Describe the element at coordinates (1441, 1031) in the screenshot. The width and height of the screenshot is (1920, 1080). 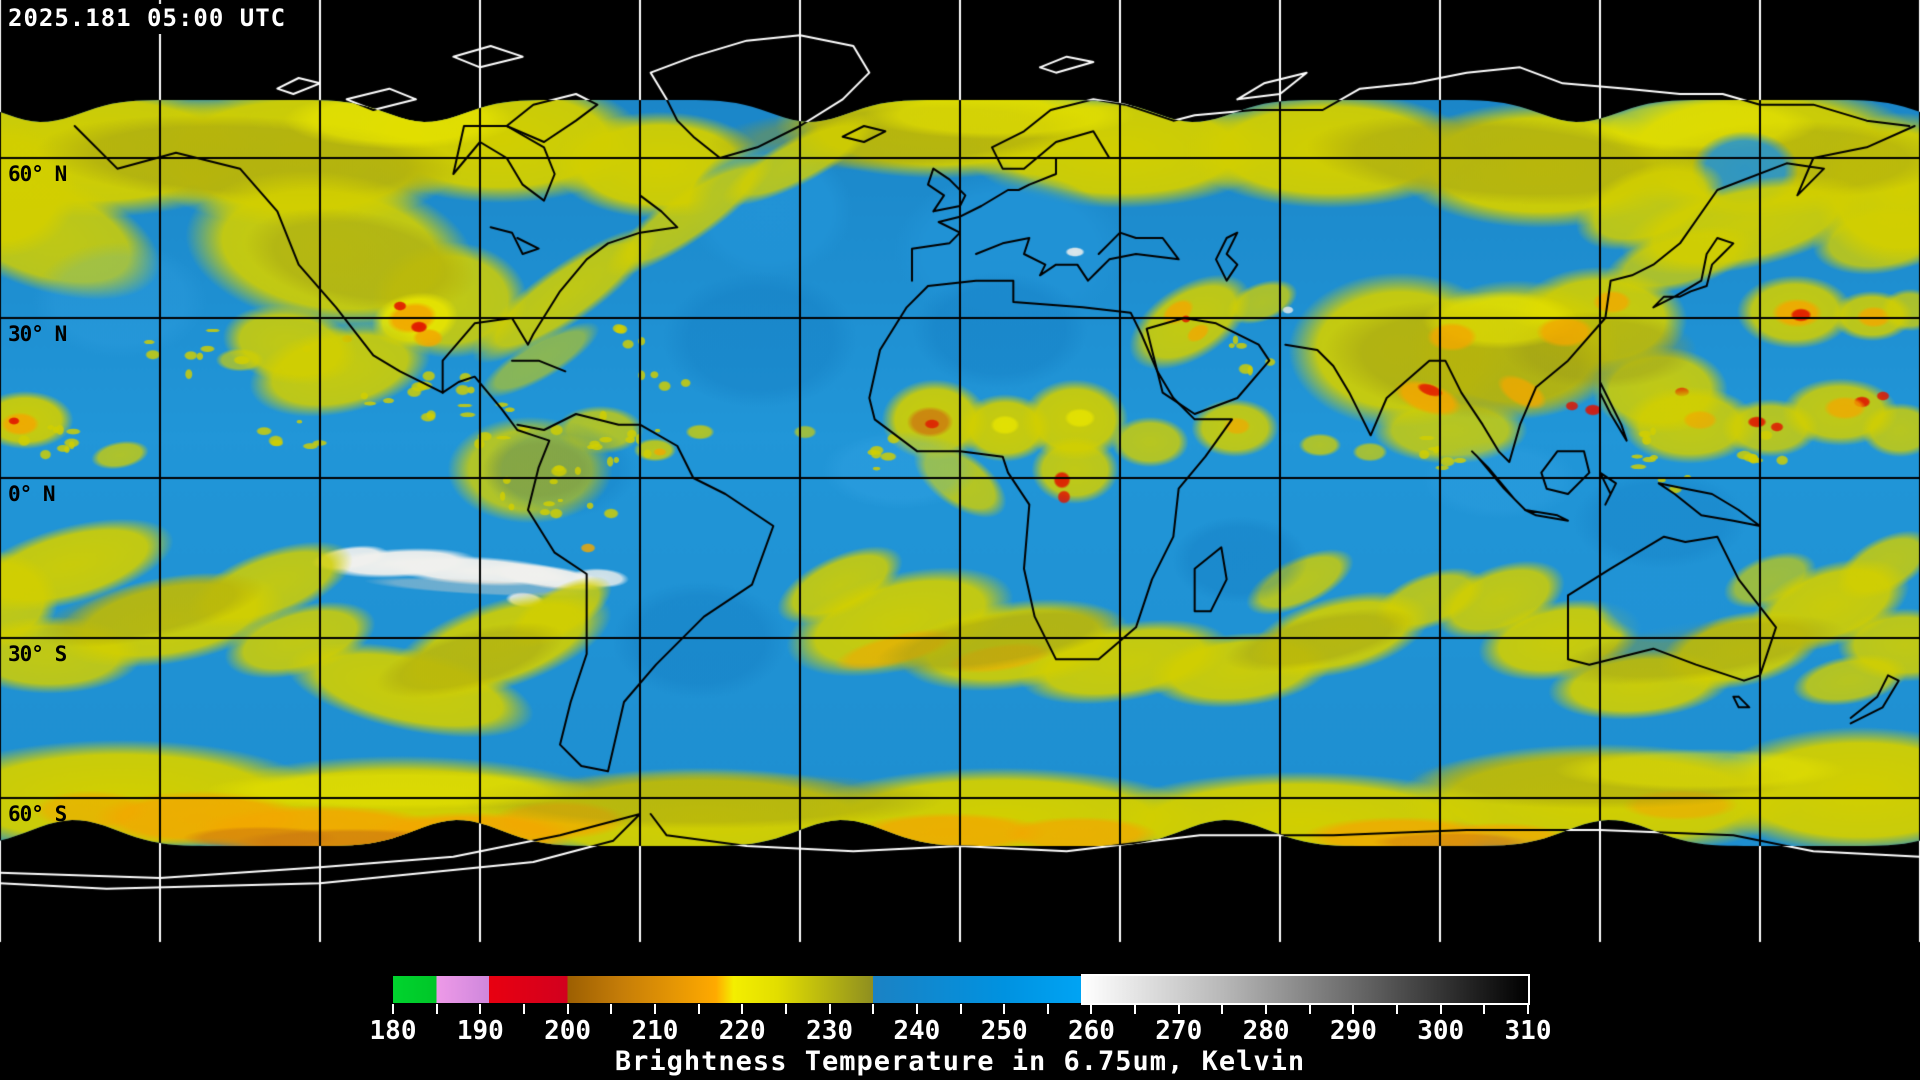
I see `colorbar-tick-label: 300` at that location.